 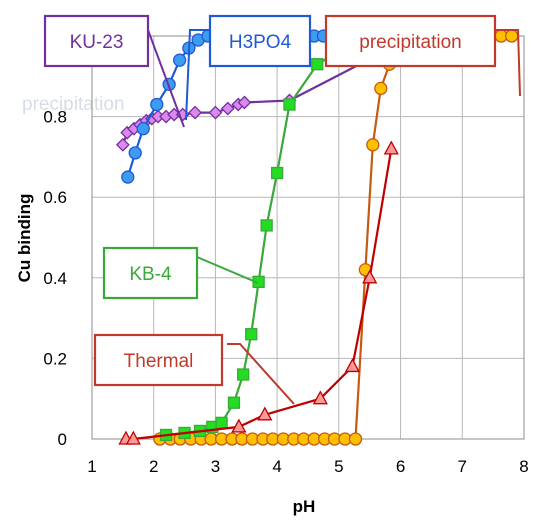 I want to click on x-tick-label: 5, so click(x=338, y=466).